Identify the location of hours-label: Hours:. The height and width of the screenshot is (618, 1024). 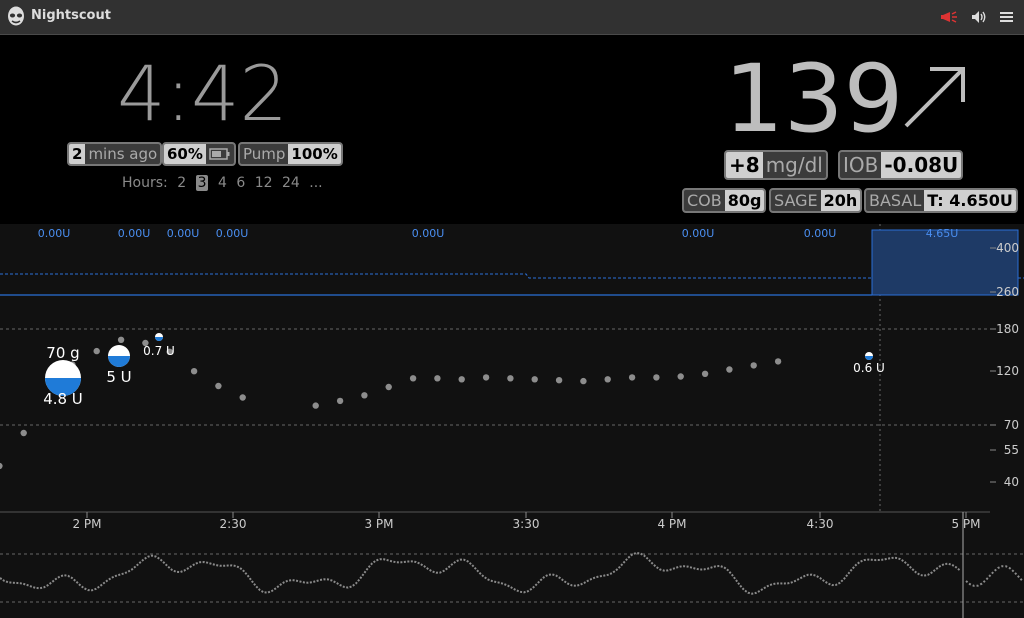
(145, 183).